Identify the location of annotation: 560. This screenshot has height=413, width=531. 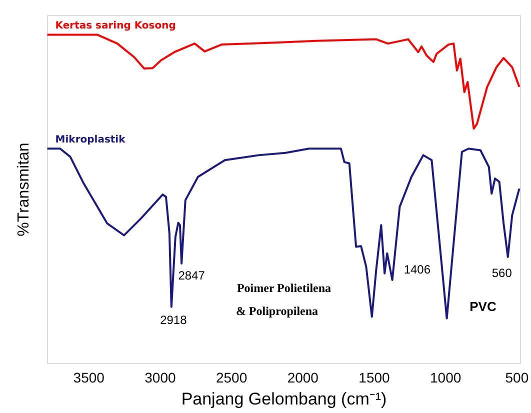
(502, 273).